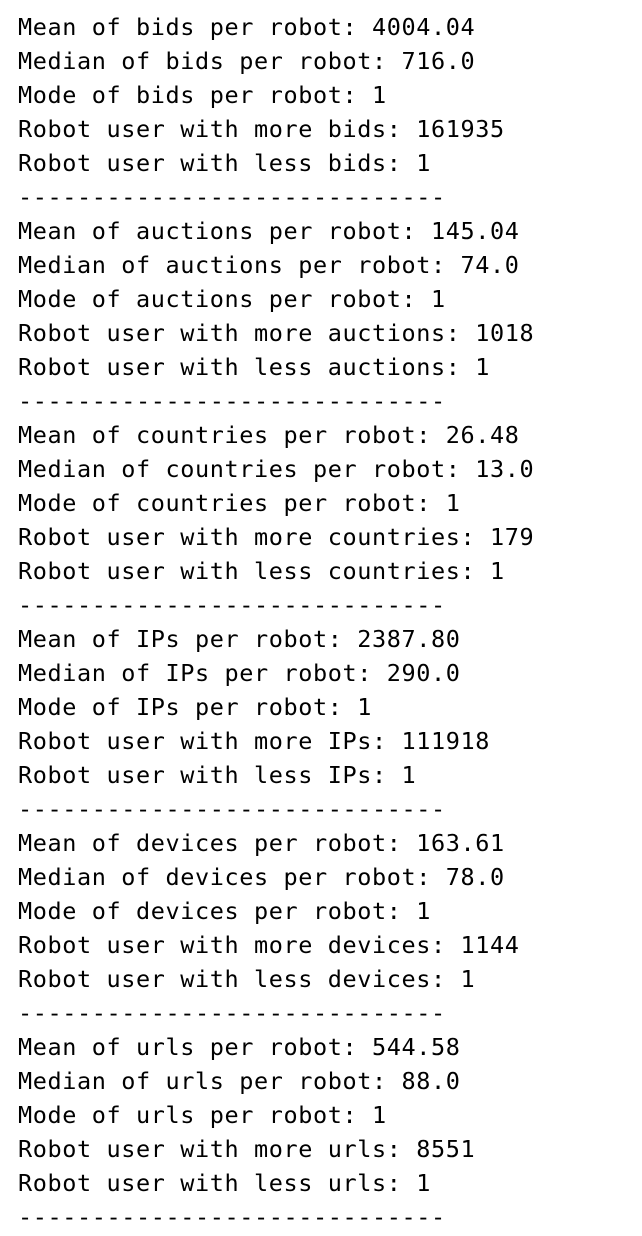 The width and height of the screenshot is (642, 1236). I want to click on output-line: Robot user with less devices: 1, so click(247, 979).